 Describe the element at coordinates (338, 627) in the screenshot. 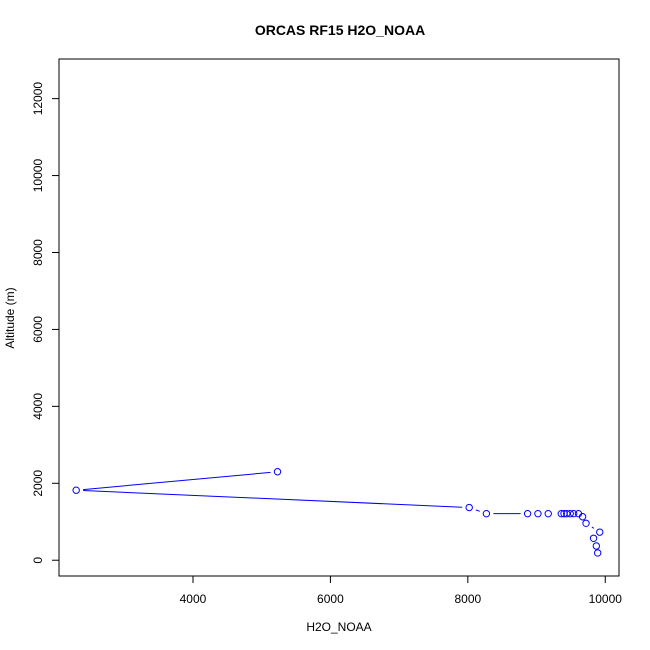

I see `x-axis-label: H2O_NOAA` at that location.